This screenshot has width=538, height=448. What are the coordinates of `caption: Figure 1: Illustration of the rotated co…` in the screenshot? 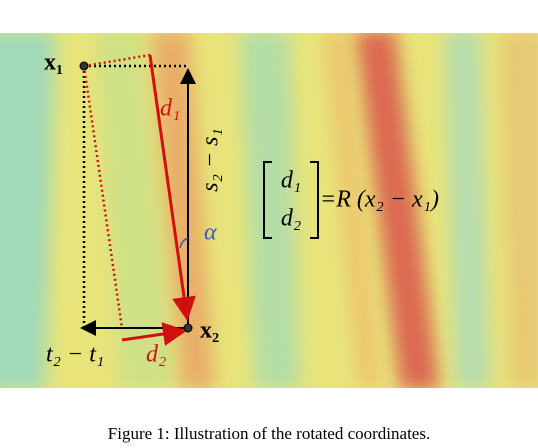 It's located at (269, 433).